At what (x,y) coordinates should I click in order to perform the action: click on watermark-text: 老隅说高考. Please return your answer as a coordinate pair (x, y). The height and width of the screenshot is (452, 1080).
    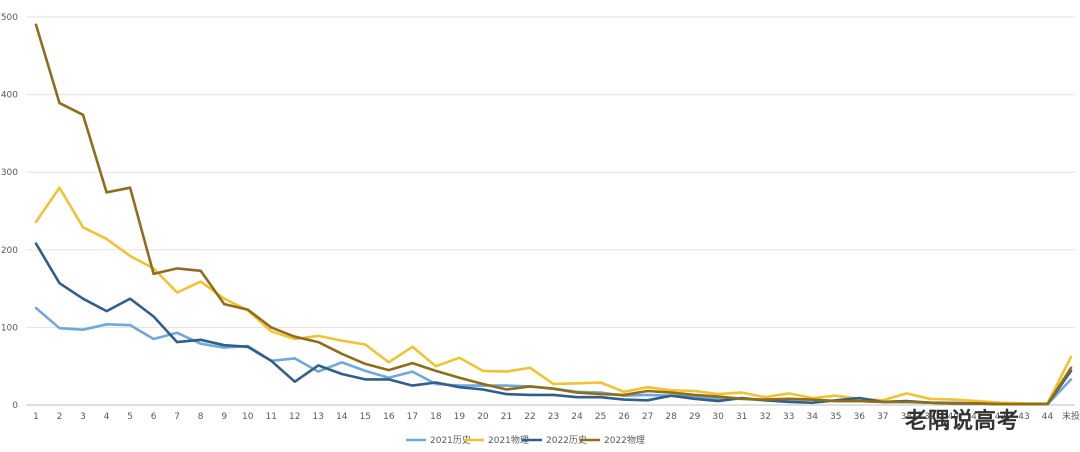
    Looking at the image, I should click on (962, 421).